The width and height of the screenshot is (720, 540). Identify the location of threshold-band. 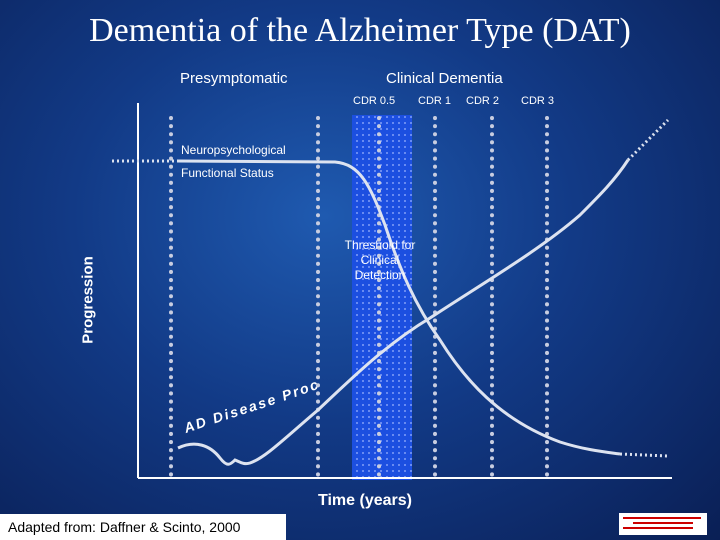
(382, 297).